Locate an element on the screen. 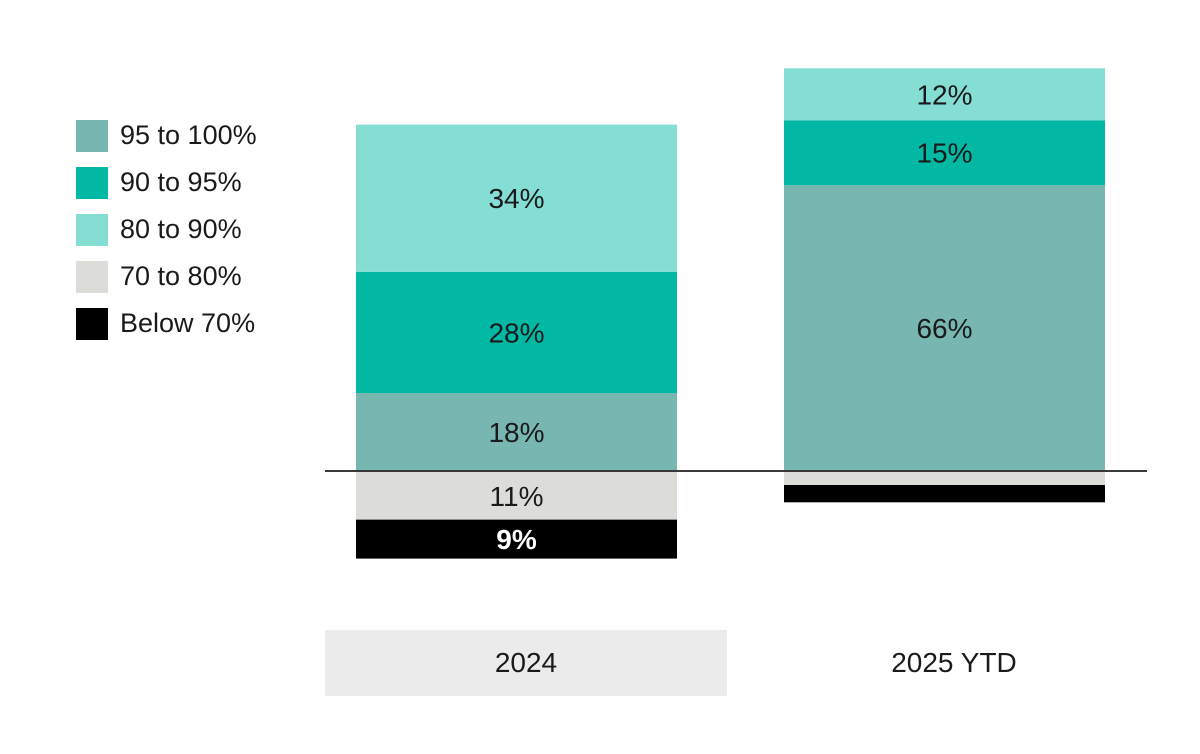 The width and height of the screenshot is (1200, 754). category-highlight is located at coordinates (526, 663).